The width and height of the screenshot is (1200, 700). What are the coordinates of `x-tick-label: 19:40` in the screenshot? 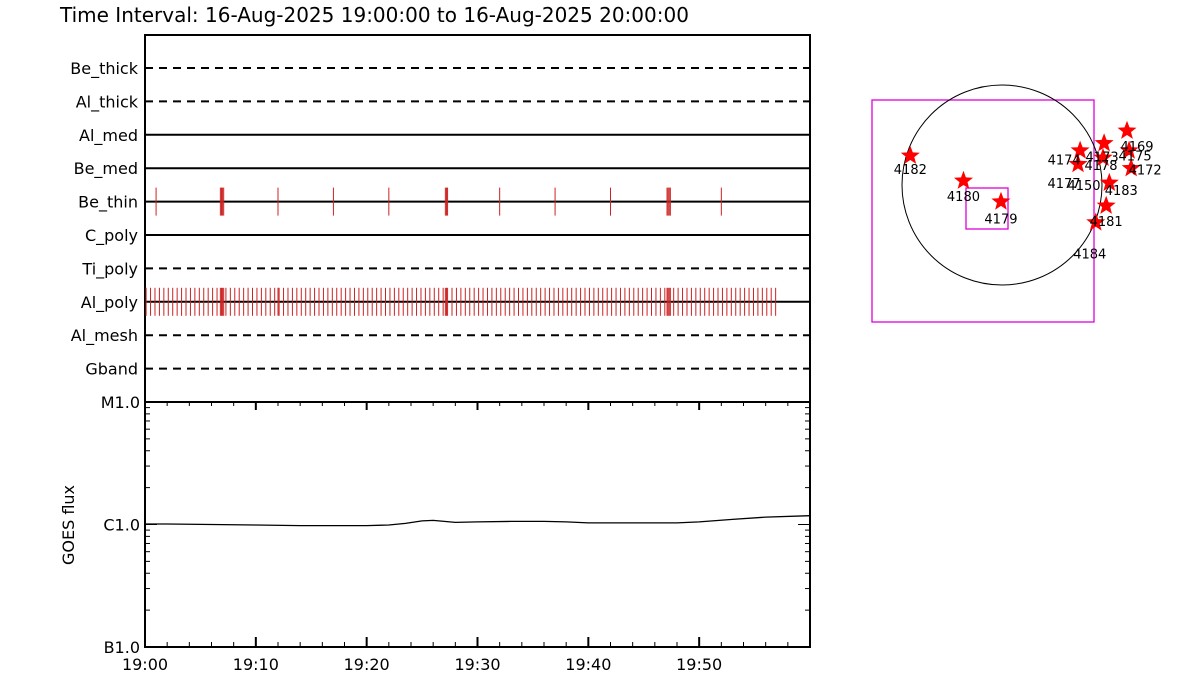 It's located at (588, 664).